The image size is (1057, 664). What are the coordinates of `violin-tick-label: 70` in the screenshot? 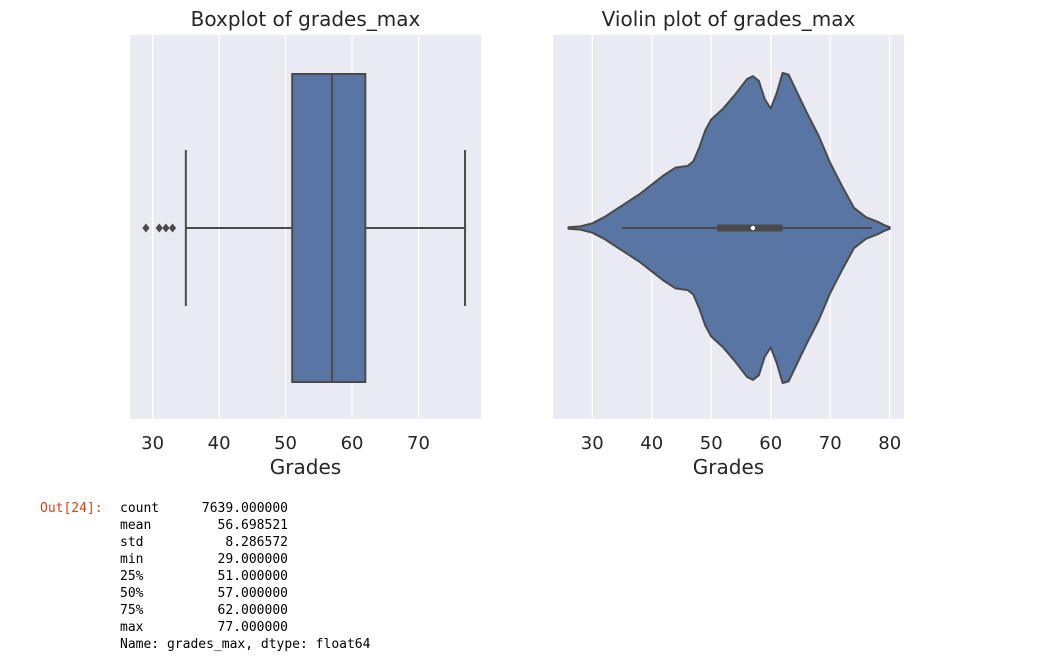 It's located at (830, 443).